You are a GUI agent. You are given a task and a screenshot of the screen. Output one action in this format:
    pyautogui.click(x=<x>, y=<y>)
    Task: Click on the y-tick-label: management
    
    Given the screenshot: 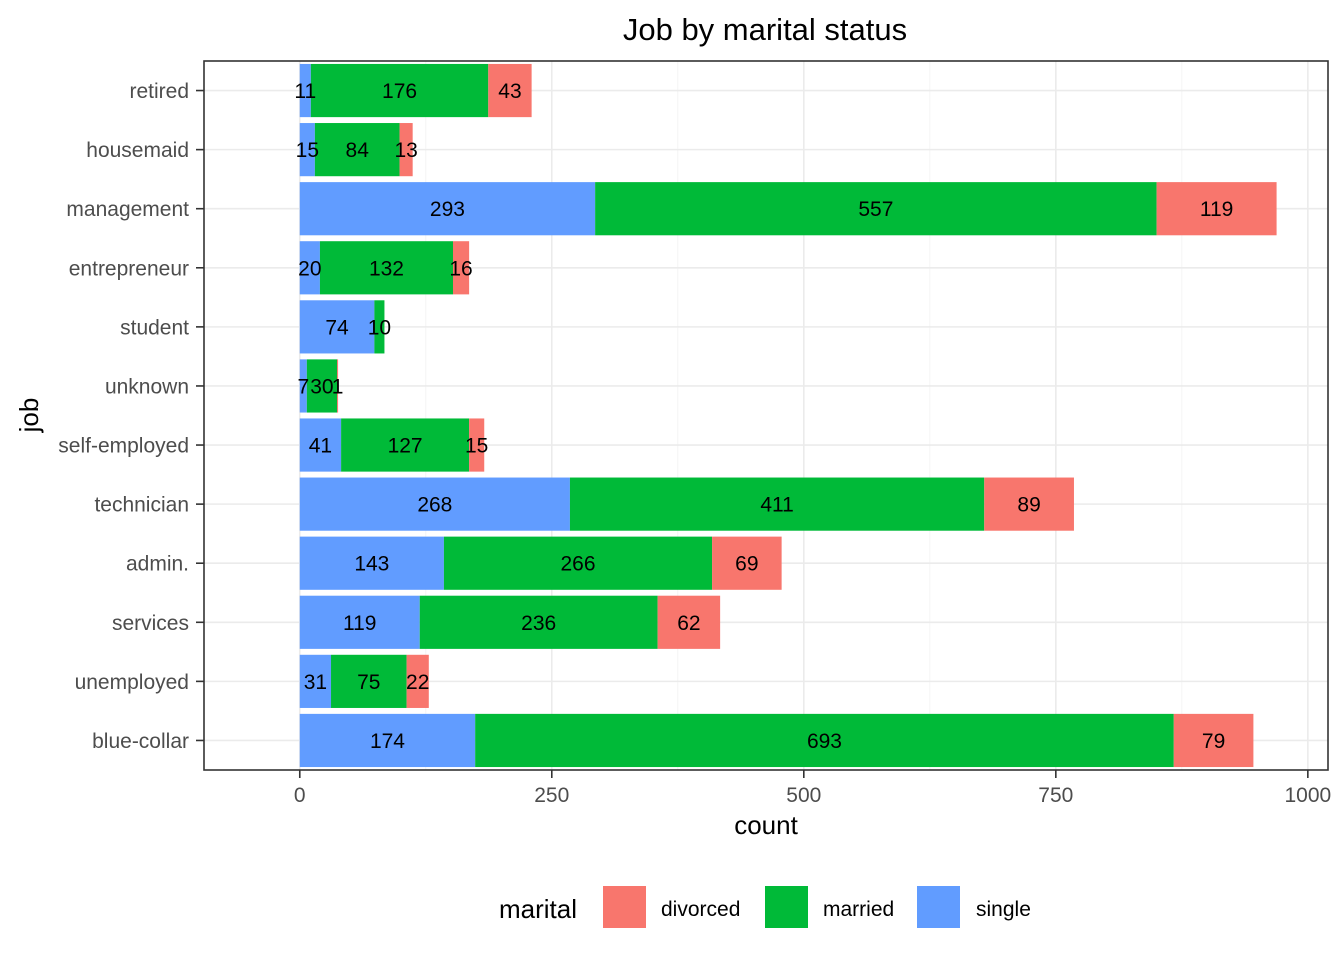 What is the action you would take?
    pyautogui.click(x=127, y=209)
    